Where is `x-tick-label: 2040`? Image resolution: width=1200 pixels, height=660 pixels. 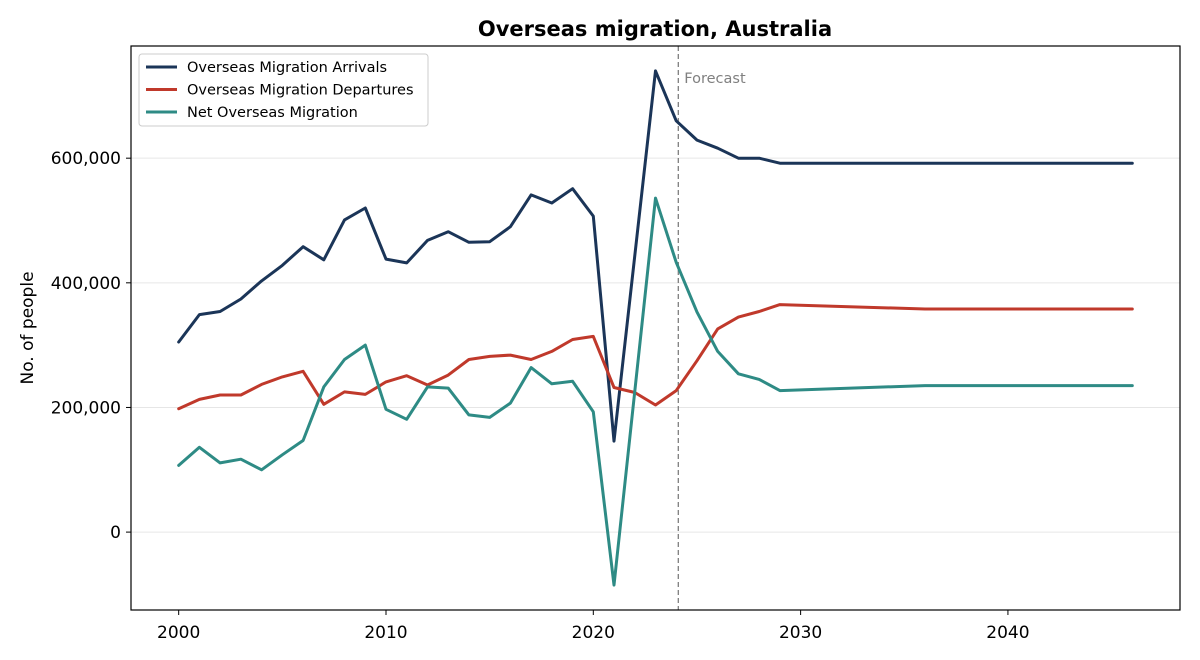
x-tick-label: 2040 is located at coordinates (1007, 633).